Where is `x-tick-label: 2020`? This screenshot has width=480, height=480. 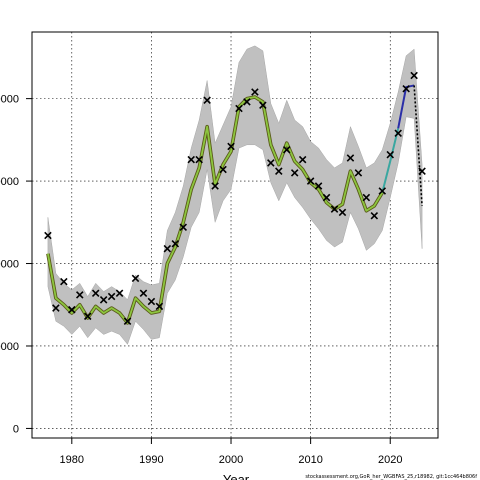
x-tick-label: 2020 is located at coordinates (390, 460).